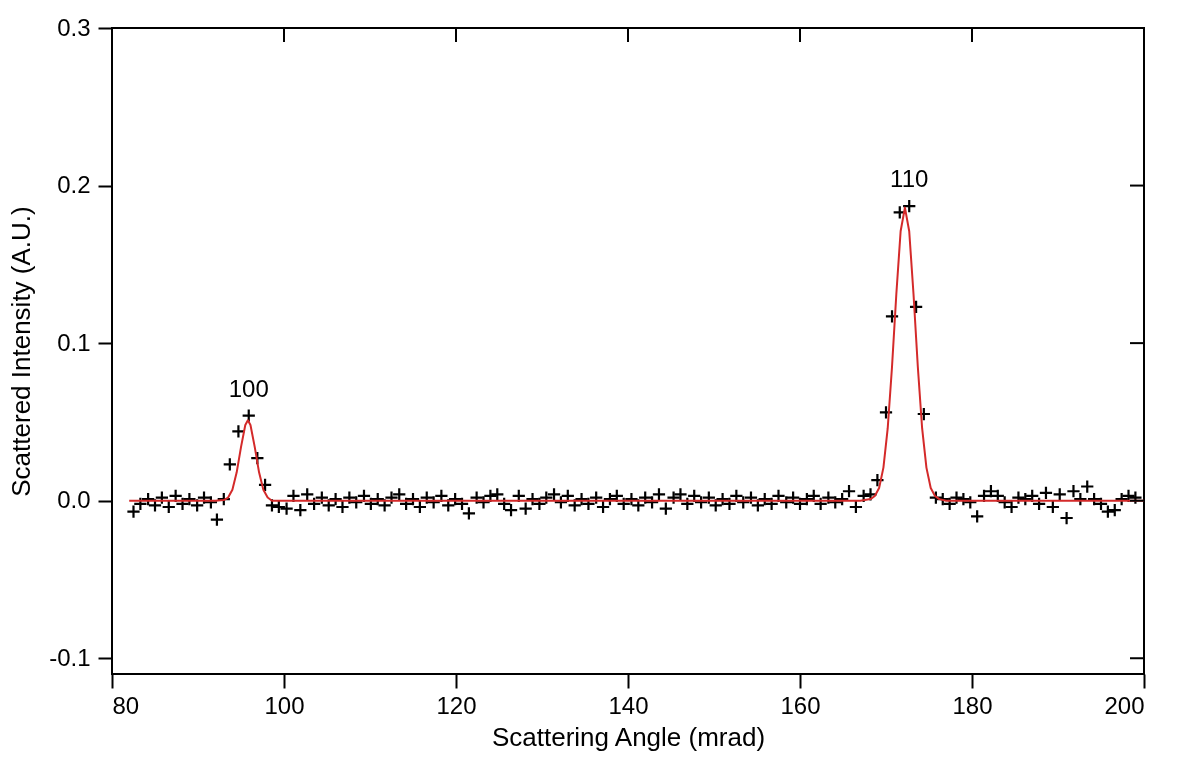  Describe the element at coordinates (248, 388) in the screenshot. I see `annotation: 100` at that location.